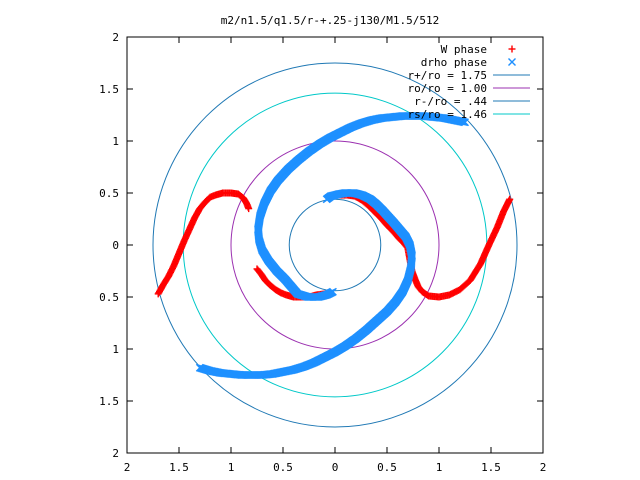 This screenshot has width=640, height=480. I want to click on y-tick-label-3: 0.5, so click(109, 297).